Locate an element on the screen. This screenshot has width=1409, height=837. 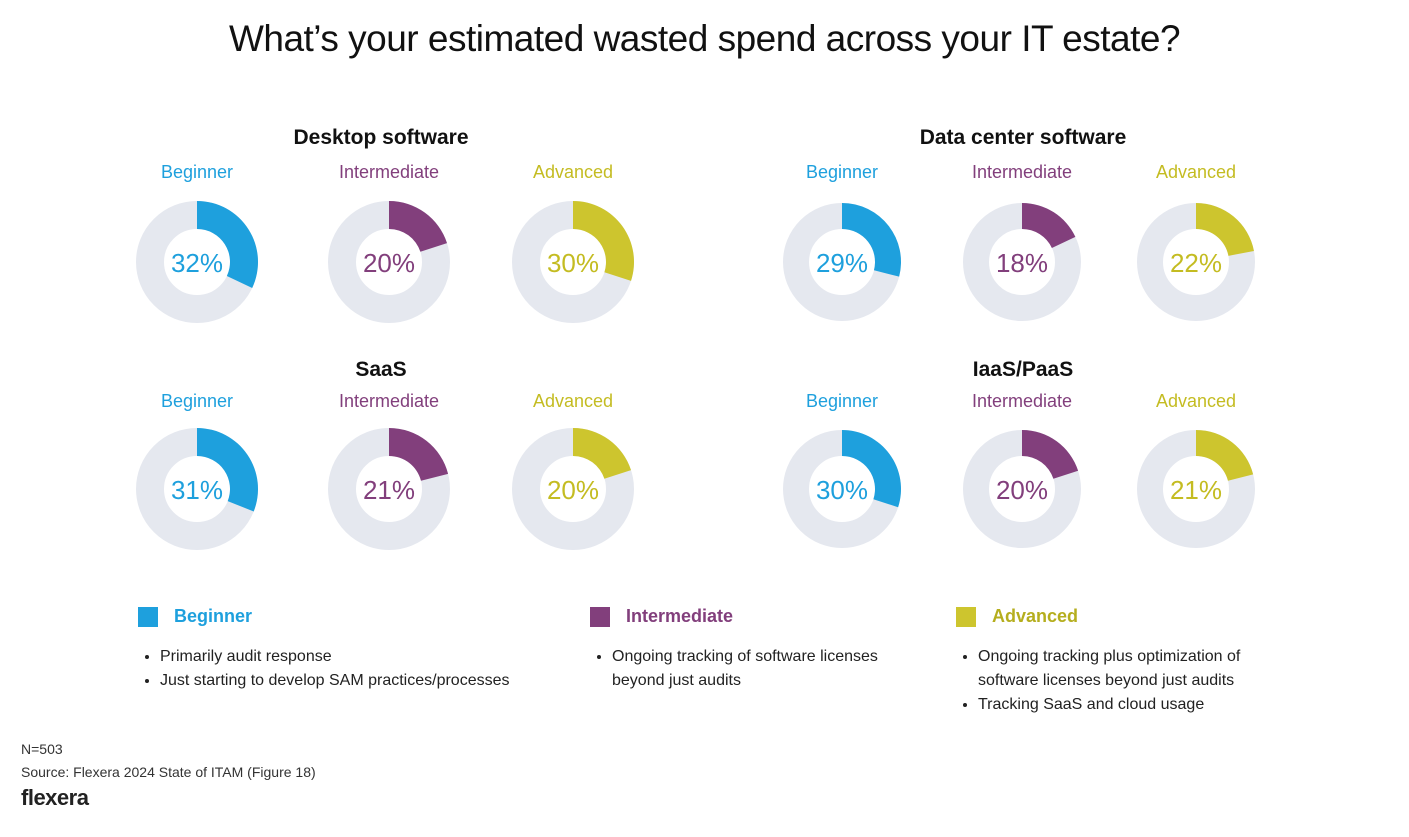
group-title-data-center-software: Data center software is located at coordinates (1023, 137).